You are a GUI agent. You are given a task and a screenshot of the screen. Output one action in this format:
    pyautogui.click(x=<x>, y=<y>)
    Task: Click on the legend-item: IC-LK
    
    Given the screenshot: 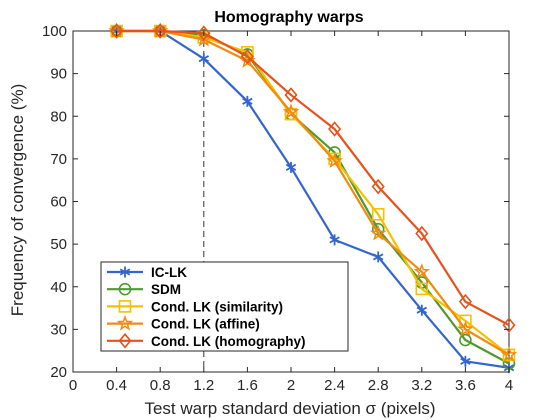 What is the action you would take?
    pyautogui.click(x=147, y=272)
    